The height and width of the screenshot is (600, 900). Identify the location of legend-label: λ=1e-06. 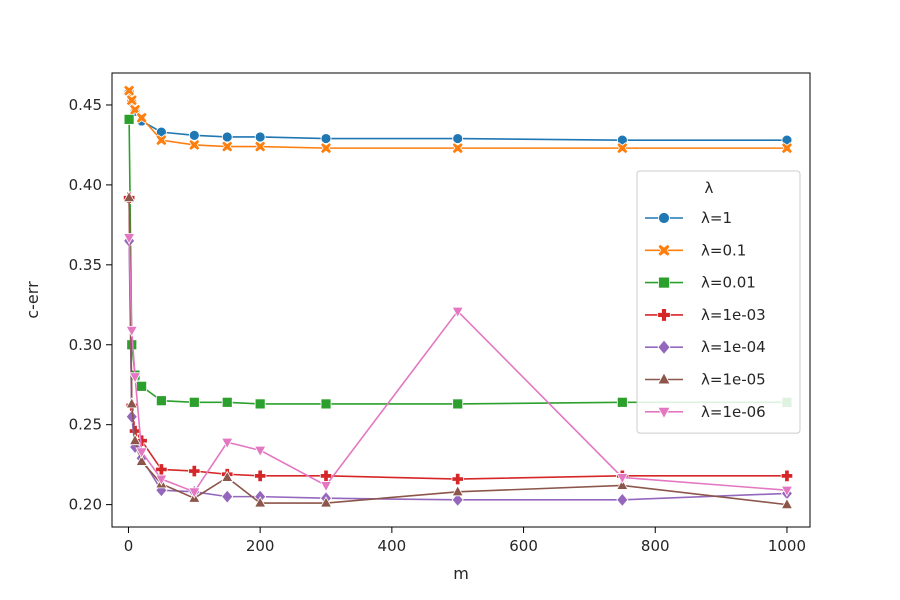
(733, 412).